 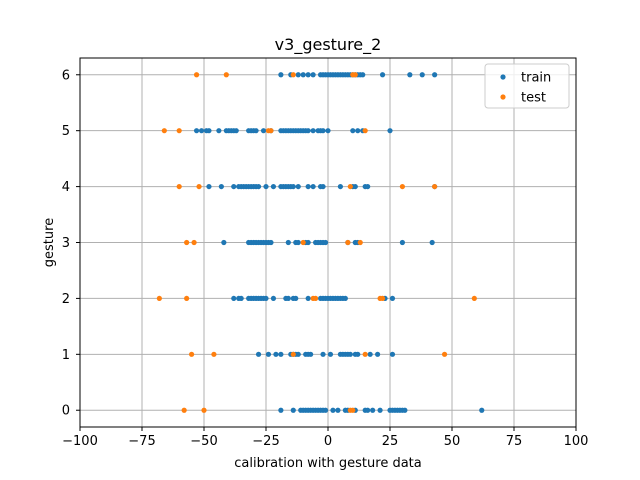 What do you see at coordinates (514, 441) in the screenshot?
I see `x-tick-label: 75` at bounding box center [514, 441].